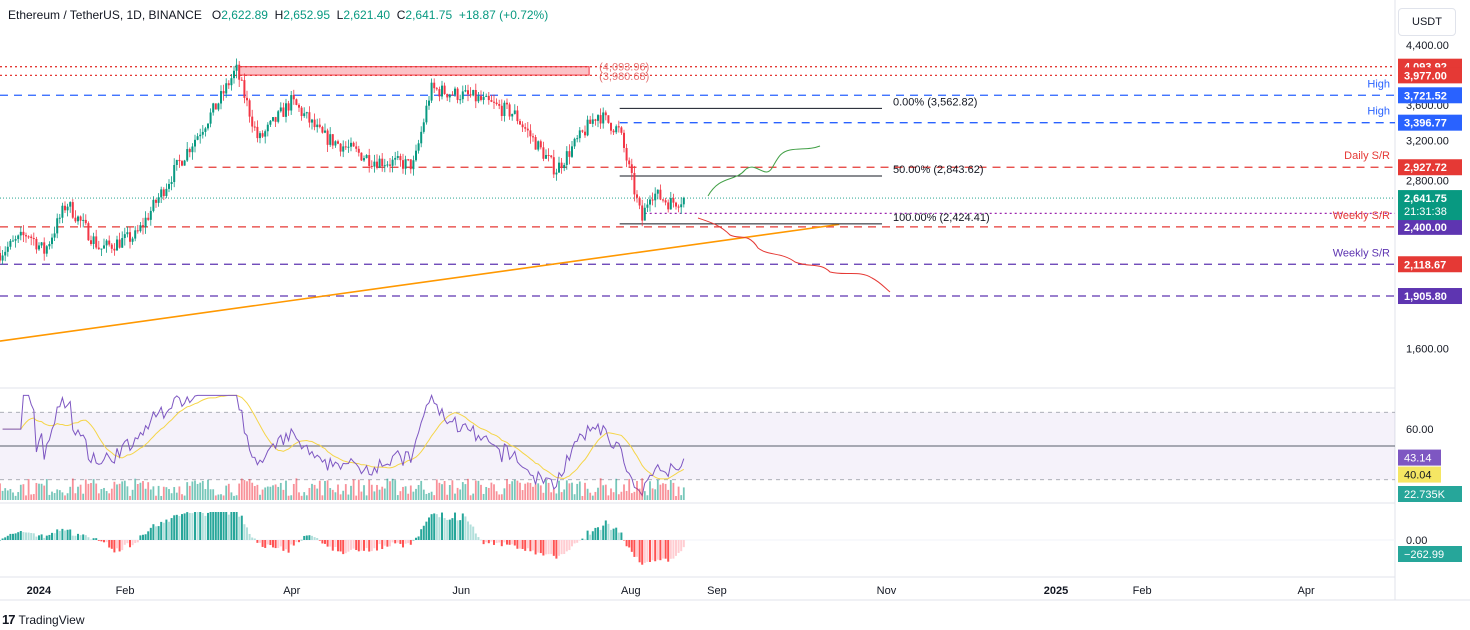 The image size is (1470, 630). I want to click on level-annotation: Weekly S/R, so click(1361, 216).